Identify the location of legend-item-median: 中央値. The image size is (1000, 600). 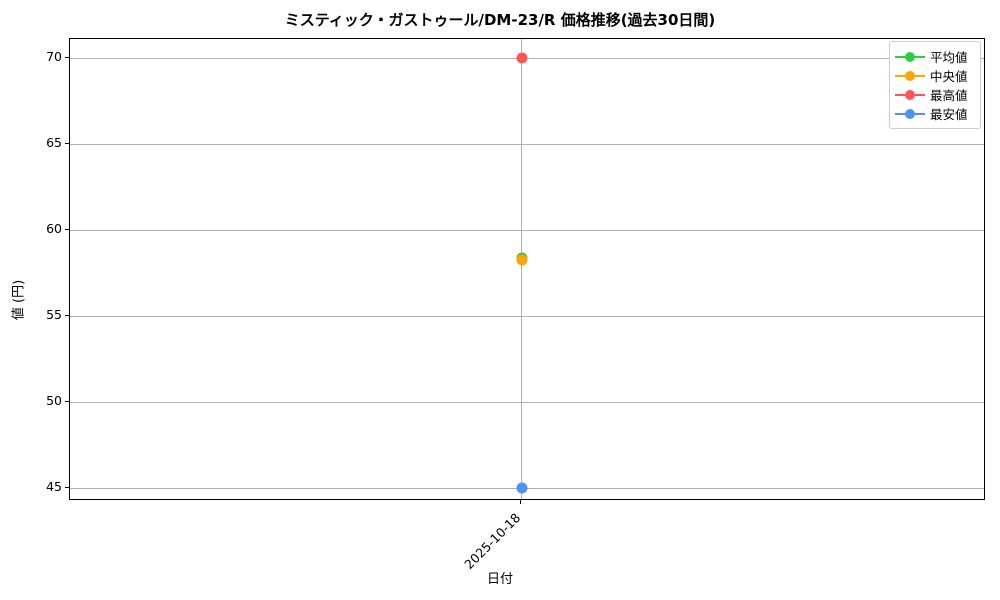
(934, 75).